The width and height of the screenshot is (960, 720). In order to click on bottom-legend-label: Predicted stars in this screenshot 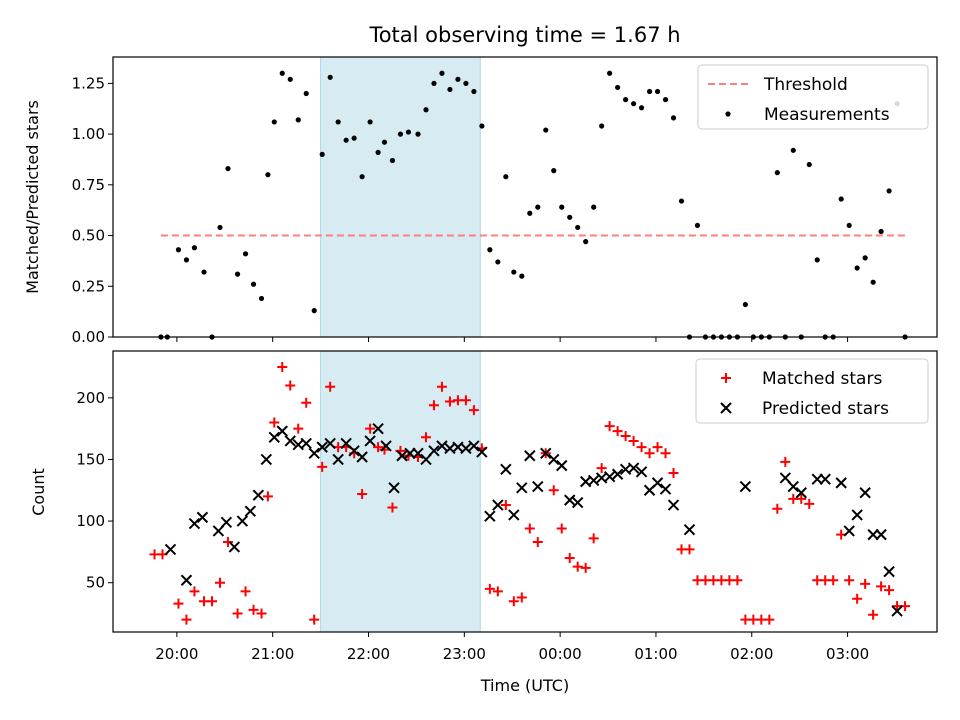, I will do `click(825, 409)`.